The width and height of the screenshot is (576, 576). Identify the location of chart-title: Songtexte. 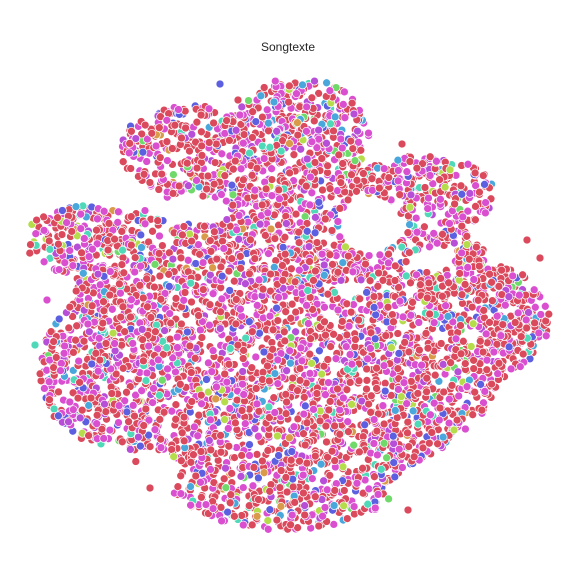
(288, 47).